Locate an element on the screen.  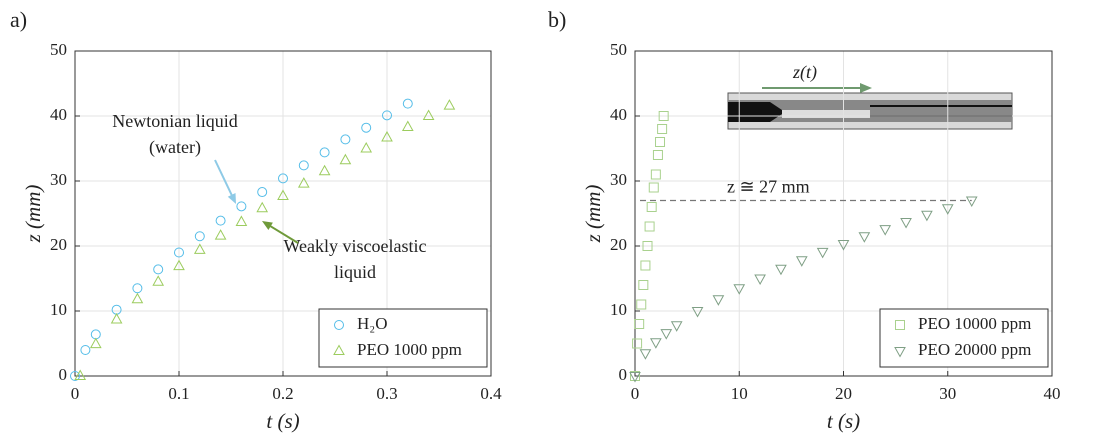
x-tick-label: 0.2 is located at coordinates (282, 393).